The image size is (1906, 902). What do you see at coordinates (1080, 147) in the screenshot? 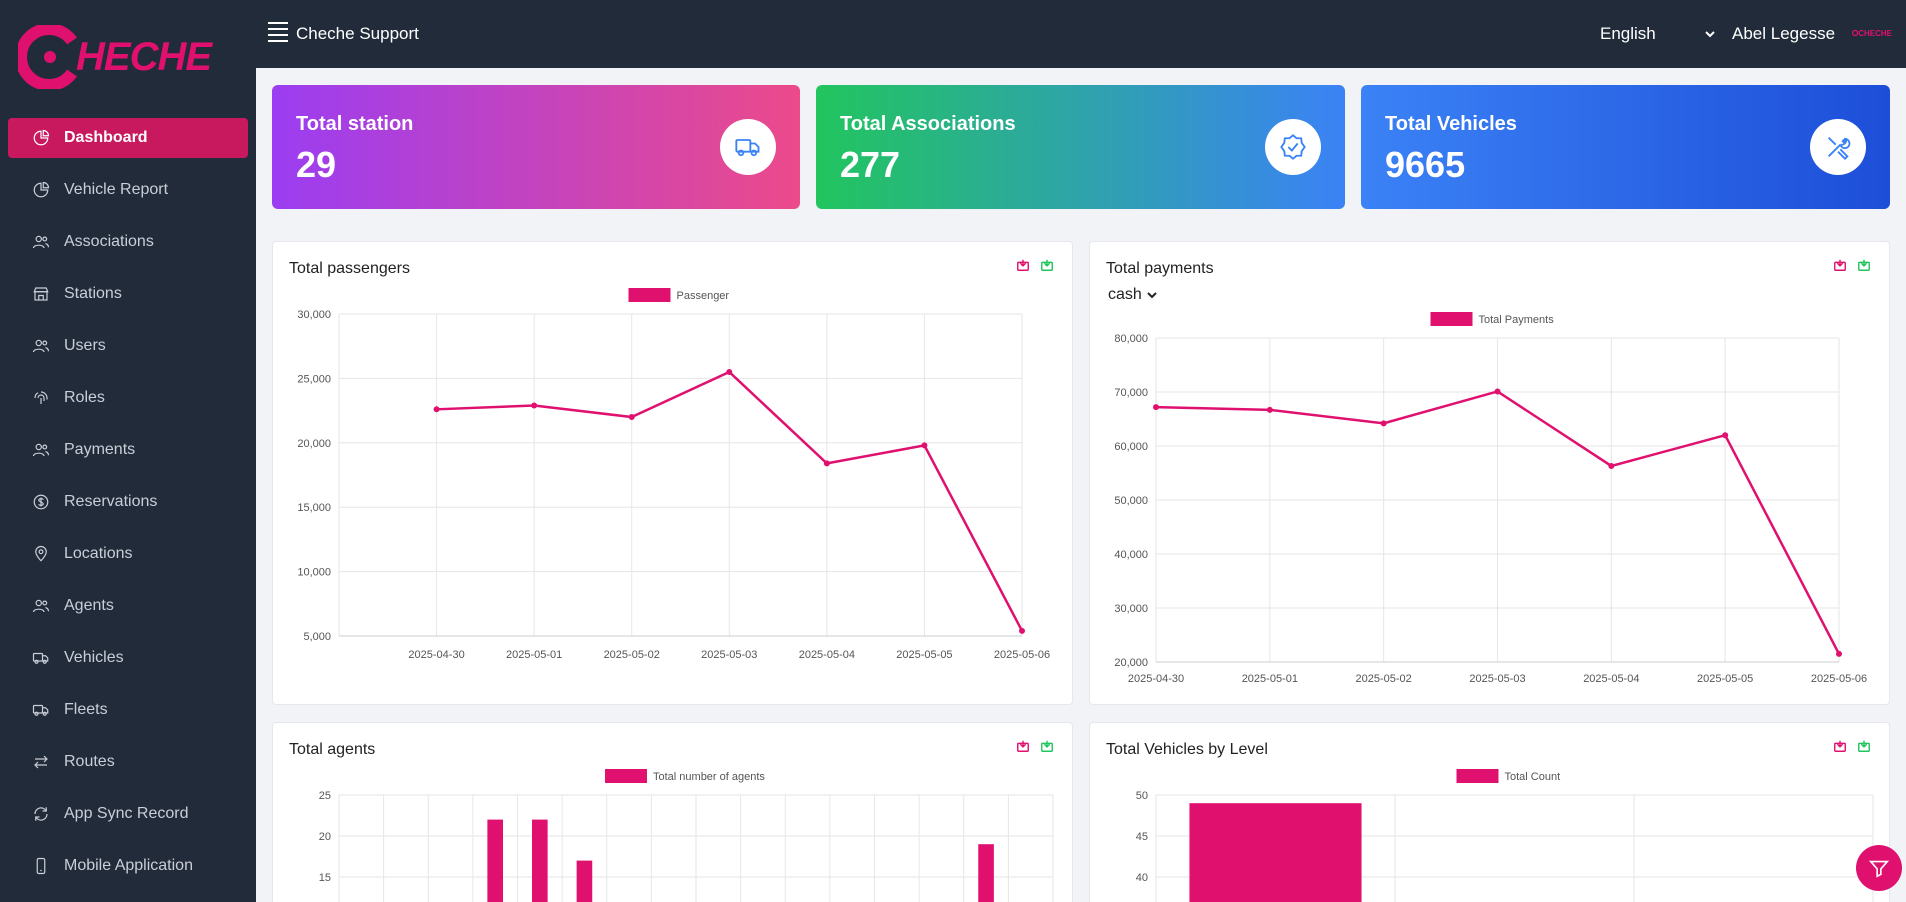
I see `stat-card-total-associations: Total Associations 277` at bounding box center [1080, 147].